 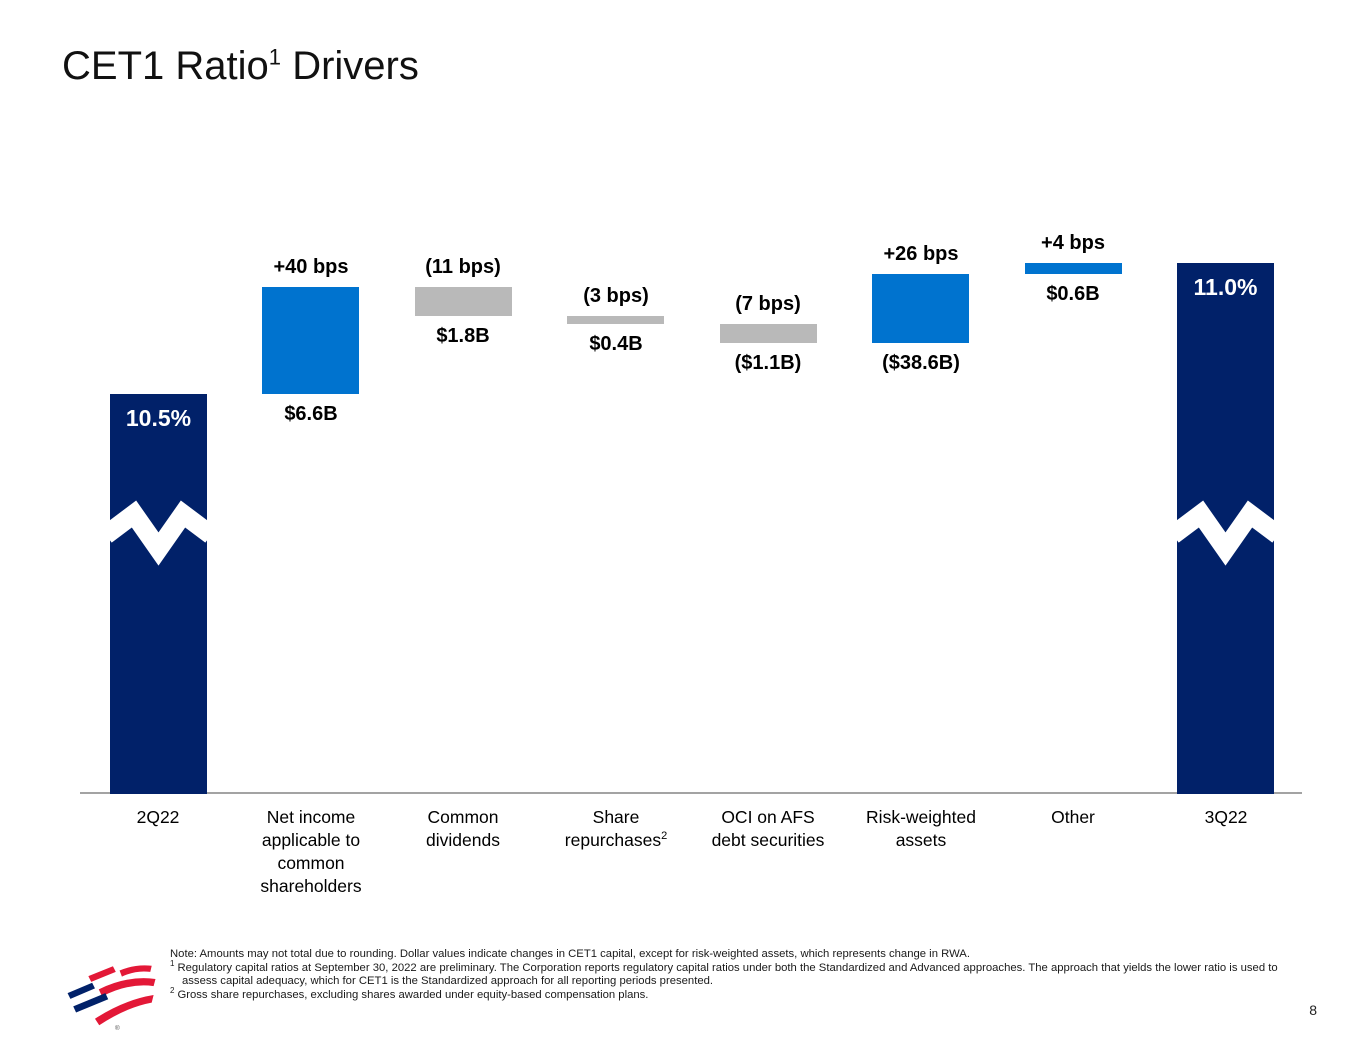 What do you see at coordinates (664, 836) in the screenshot?
I see `category-footnote-marker: 2` at bounding box center [664, 836].